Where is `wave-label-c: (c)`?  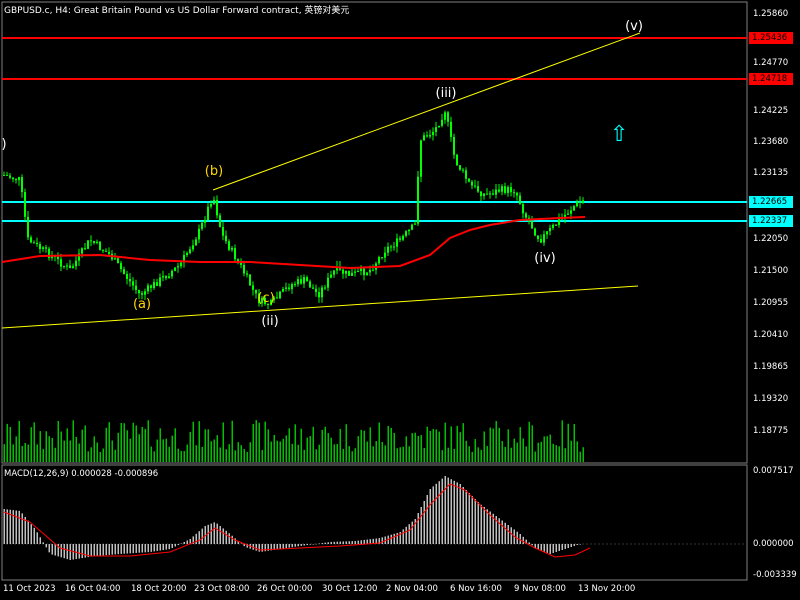
wave-label-c: (c) is located at coordinates (266, 298).